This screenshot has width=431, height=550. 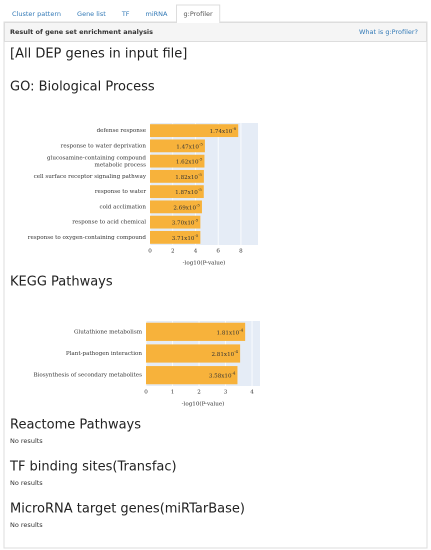 I want to click on tab-label: TF, so click(x=125, y=14).